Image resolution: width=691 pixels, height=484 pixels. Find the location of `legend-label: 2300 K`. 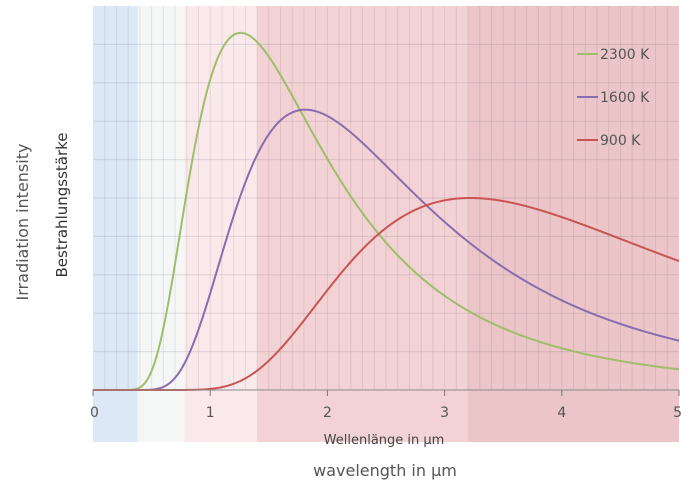

legend-label: 2300 K is located at coordinates (625, 55).